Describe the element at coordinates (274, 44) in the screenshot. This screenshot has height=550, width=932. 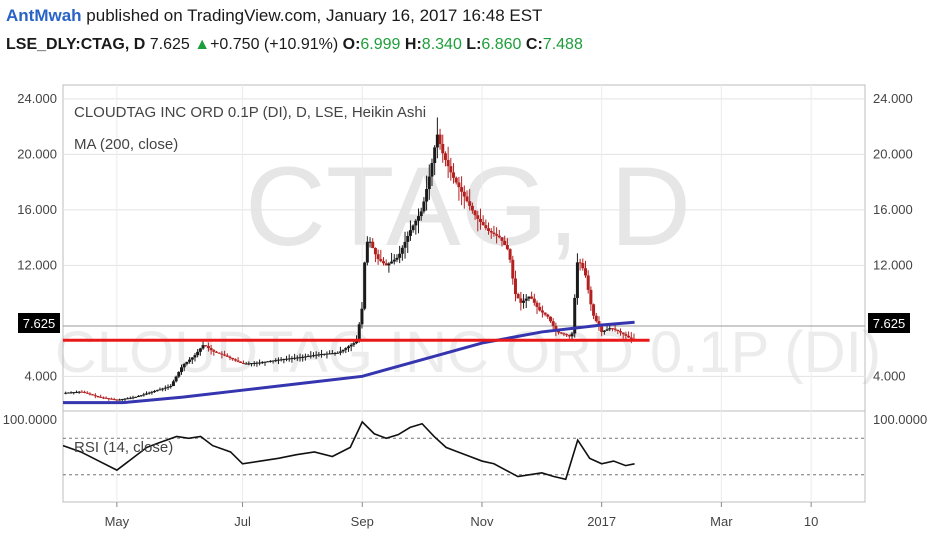
I see `price-change: +0.750 (+10.91%)` at that location.